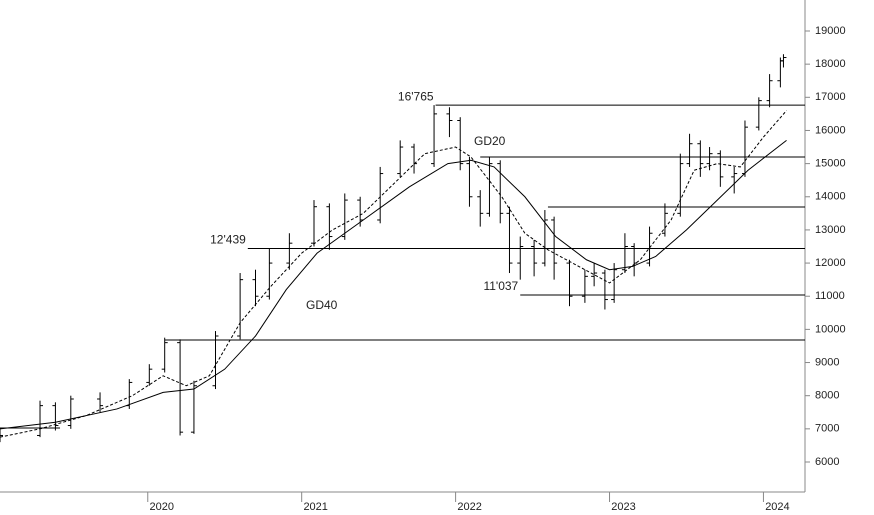 Image resolution: width=874 pixels, height=515 pixels. I want to click on x-tick-label: 2022, so click(469, 507).